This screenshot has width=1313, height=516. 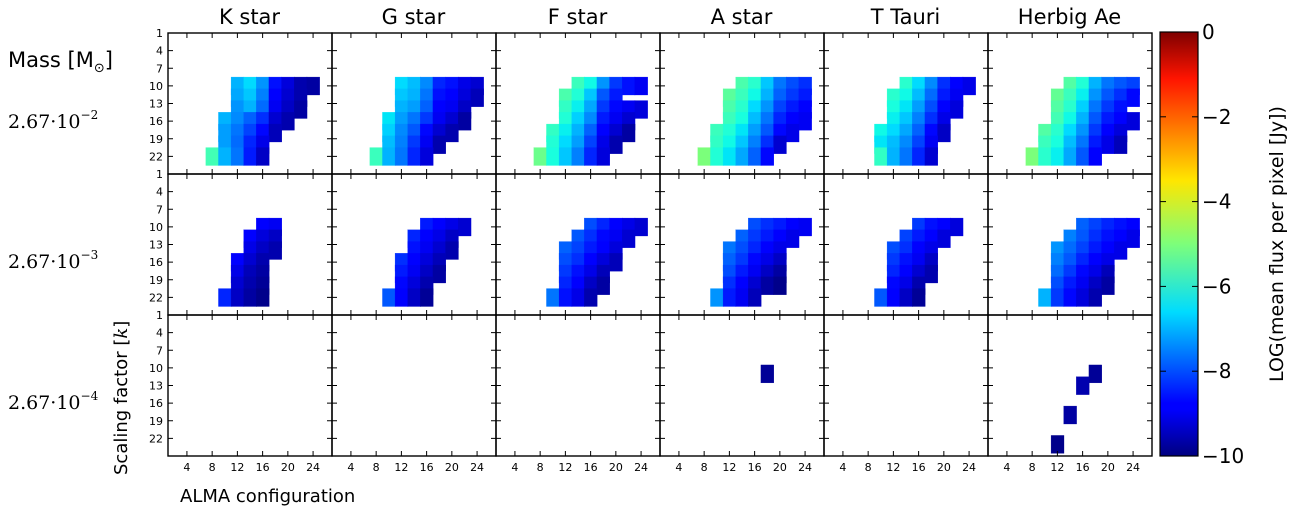 I want to click on y-tick-label: 4, so click(x=159, y=333).